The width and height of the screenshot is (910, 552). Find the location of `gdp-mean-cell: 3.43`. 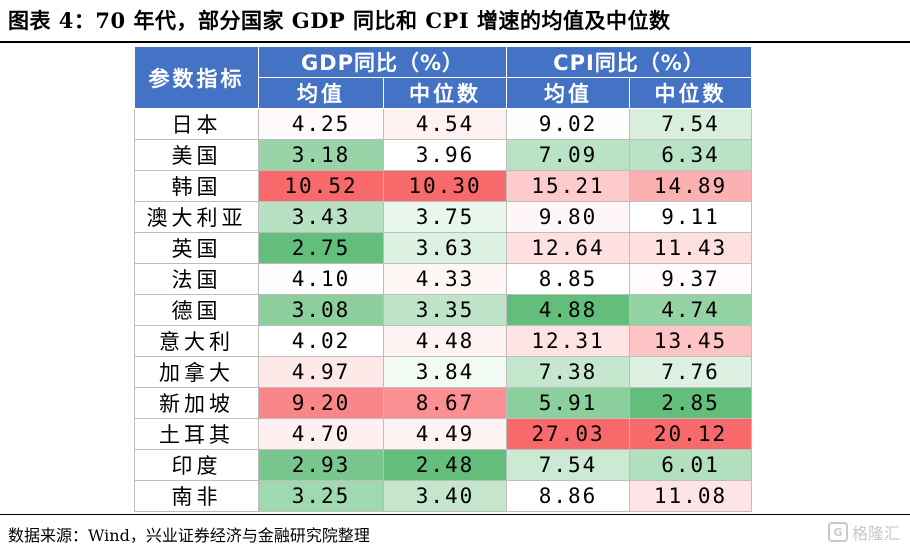

gdp-mean-cell: 3.43 is located at coordinates (321, 217).